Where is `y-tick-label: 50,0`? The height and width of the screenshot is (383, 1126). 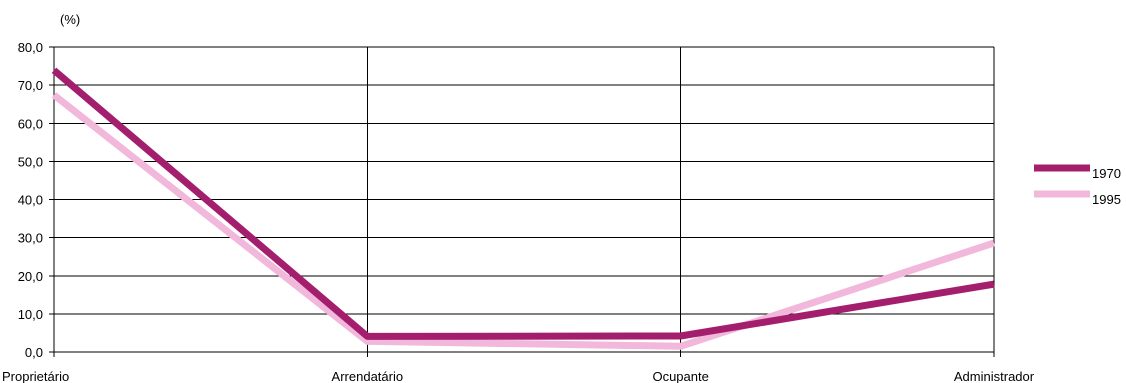
y-tick-label: 50,0 is located at coordinates (30, 161).